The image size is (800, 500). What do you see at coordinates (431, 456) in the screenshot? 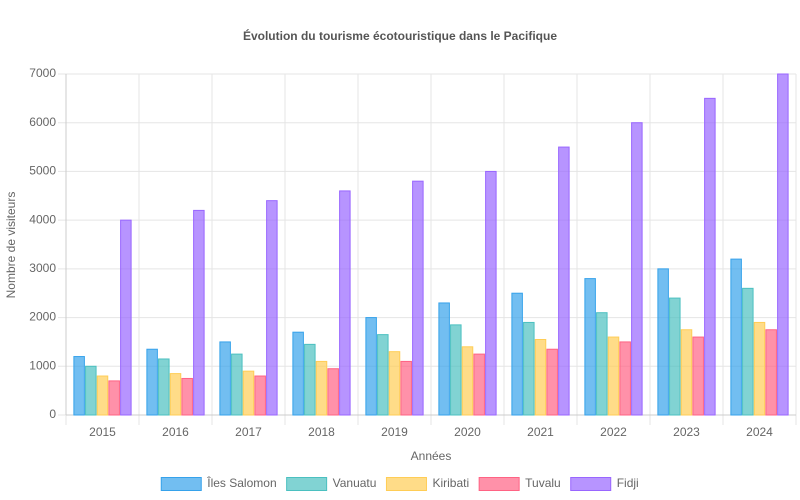
I see `x-axis-label: Années` at bounding box center [431, 456].